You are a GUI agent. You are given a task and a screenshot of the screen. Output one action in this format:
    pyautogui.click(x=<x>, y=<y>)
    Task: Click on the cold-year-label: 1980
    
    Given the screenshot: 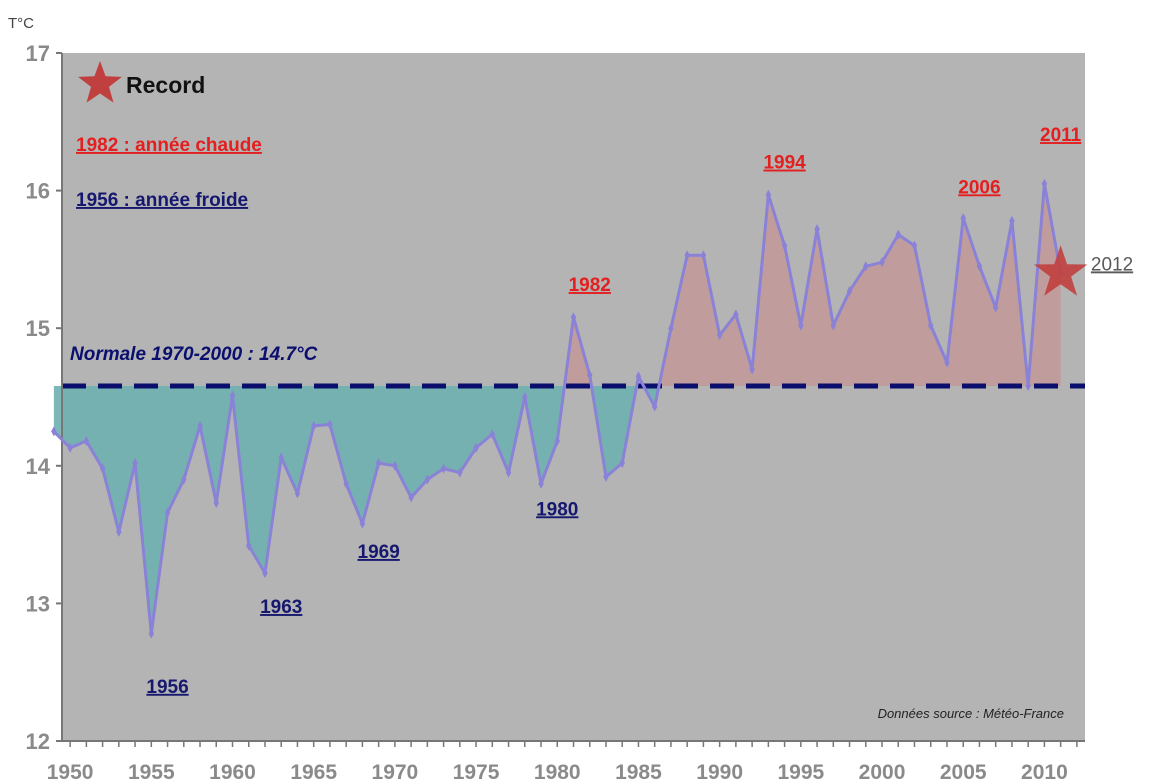 What is the action you would take?
    pyautogui.click(x=557, y=509)
    